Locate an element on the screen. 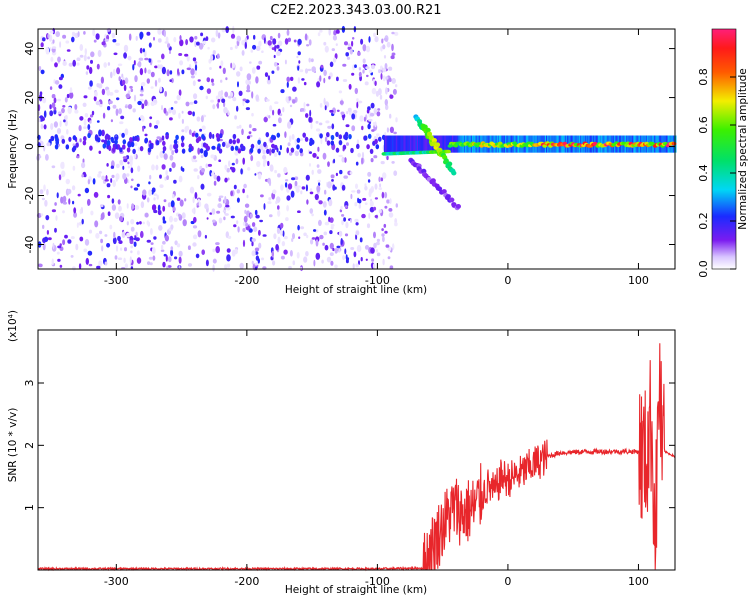  heatmap-x-tick-label: -300 is located at coordinates (116, 280).